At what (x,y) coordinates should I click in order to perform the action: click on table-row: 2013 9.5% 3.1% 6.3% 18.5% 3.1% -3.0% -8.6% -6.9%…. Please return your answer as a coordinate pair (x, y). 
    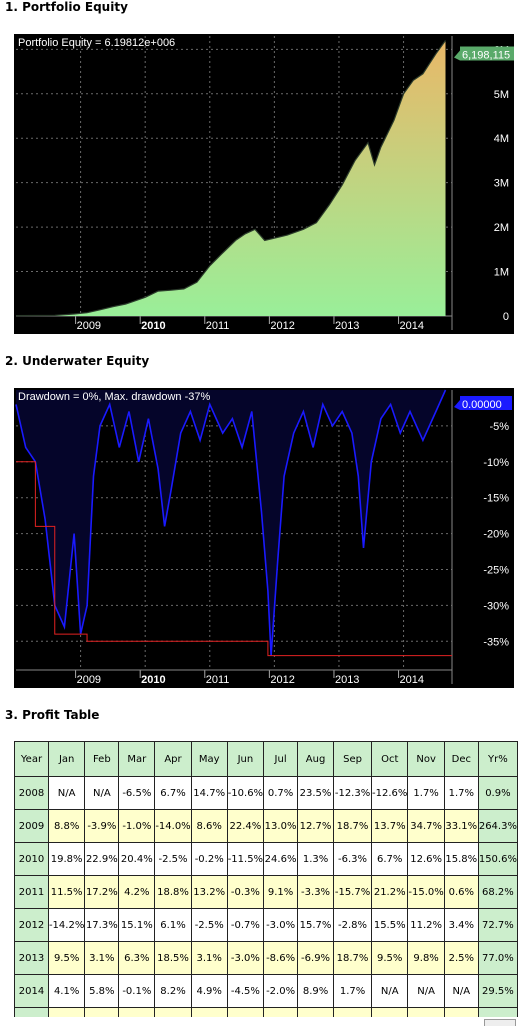
    Looking at the image, I should click on (266, 958).